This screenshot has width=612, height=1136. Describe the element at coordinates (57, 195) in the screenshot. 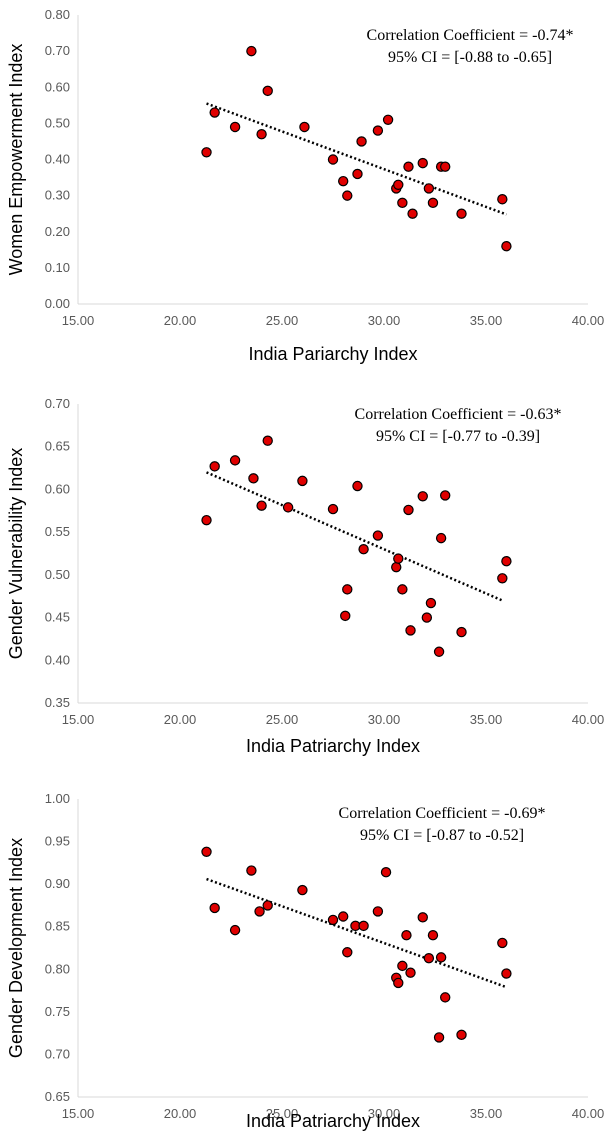

I see `y-tick-label: 0.30` at that location.